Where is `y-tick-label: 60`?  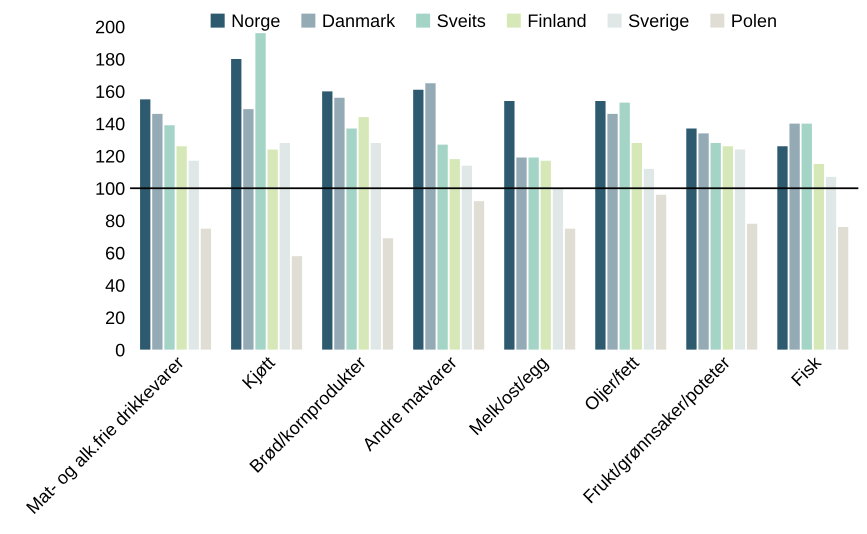
y-tick-label: 60 is located at coordinates (115, 253).